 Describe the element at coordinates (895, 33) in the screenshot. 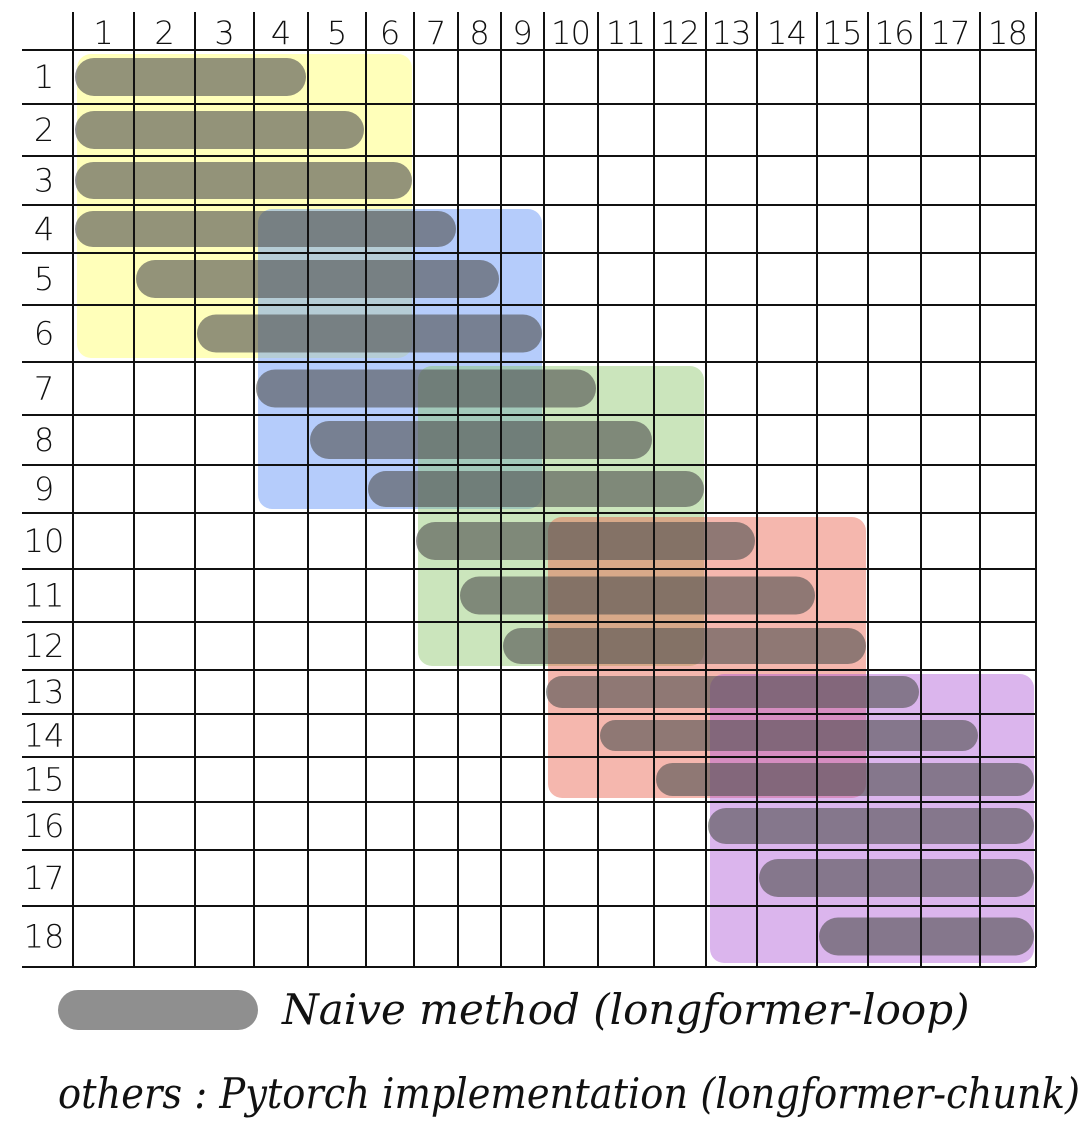

I see `column-label: 16` at that location.